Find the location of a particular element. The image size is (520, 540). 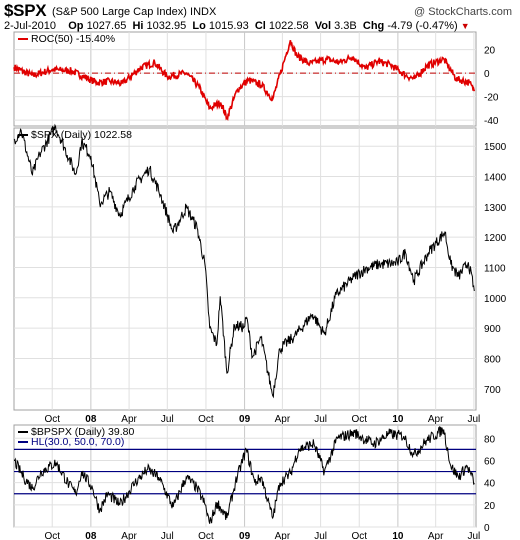

roc-ytick-label: 20 is located at coordinates (490, 51).